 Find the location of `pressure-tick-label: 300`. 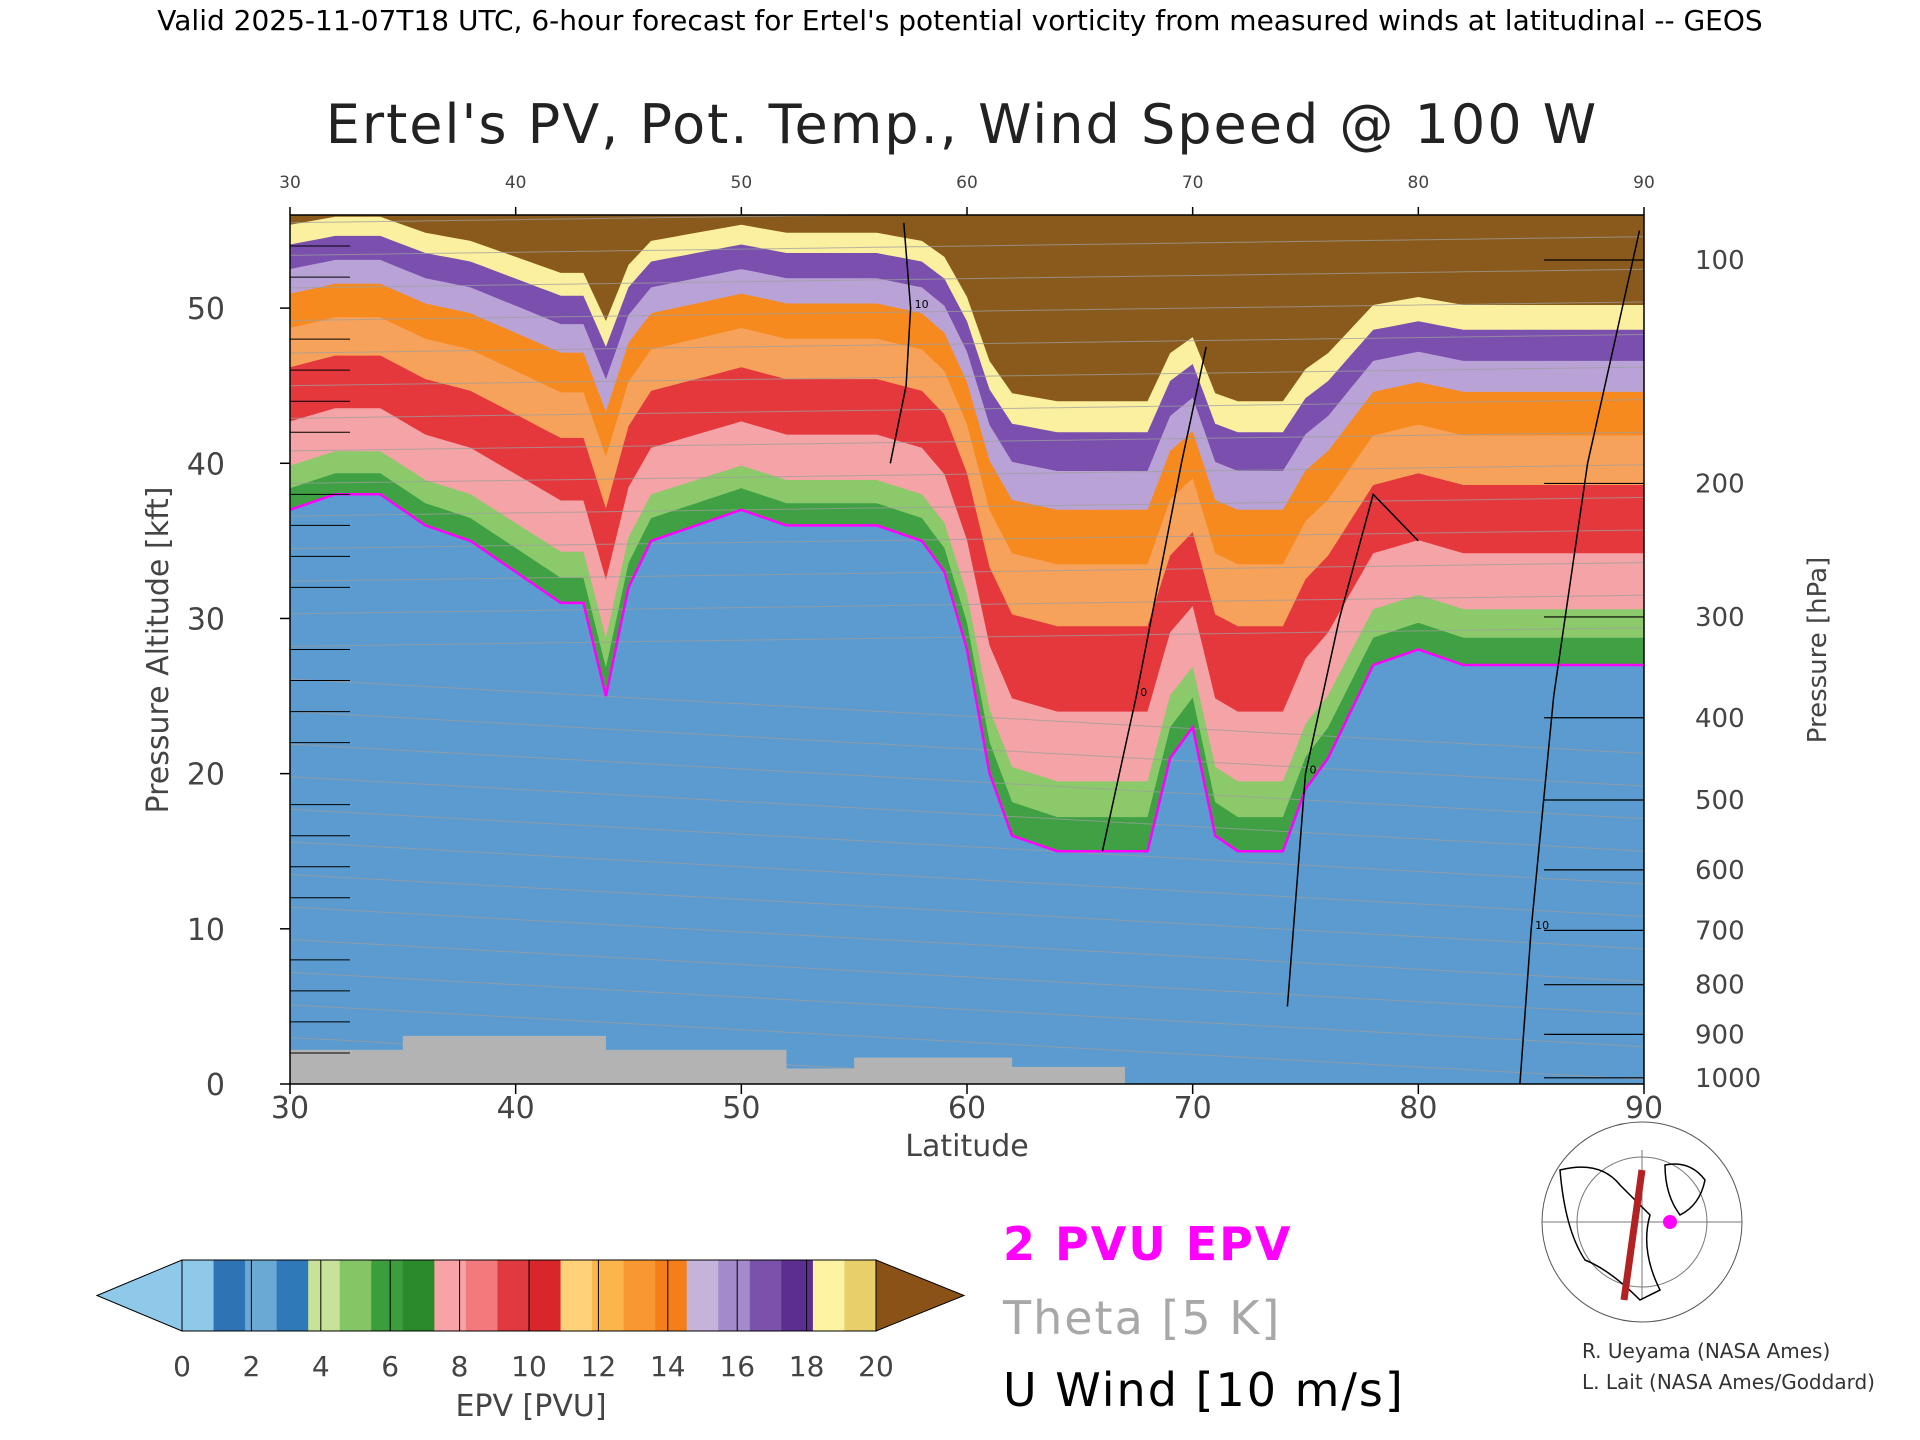

pressure-tick-label: 300 is located at coordinates (1720, 618).